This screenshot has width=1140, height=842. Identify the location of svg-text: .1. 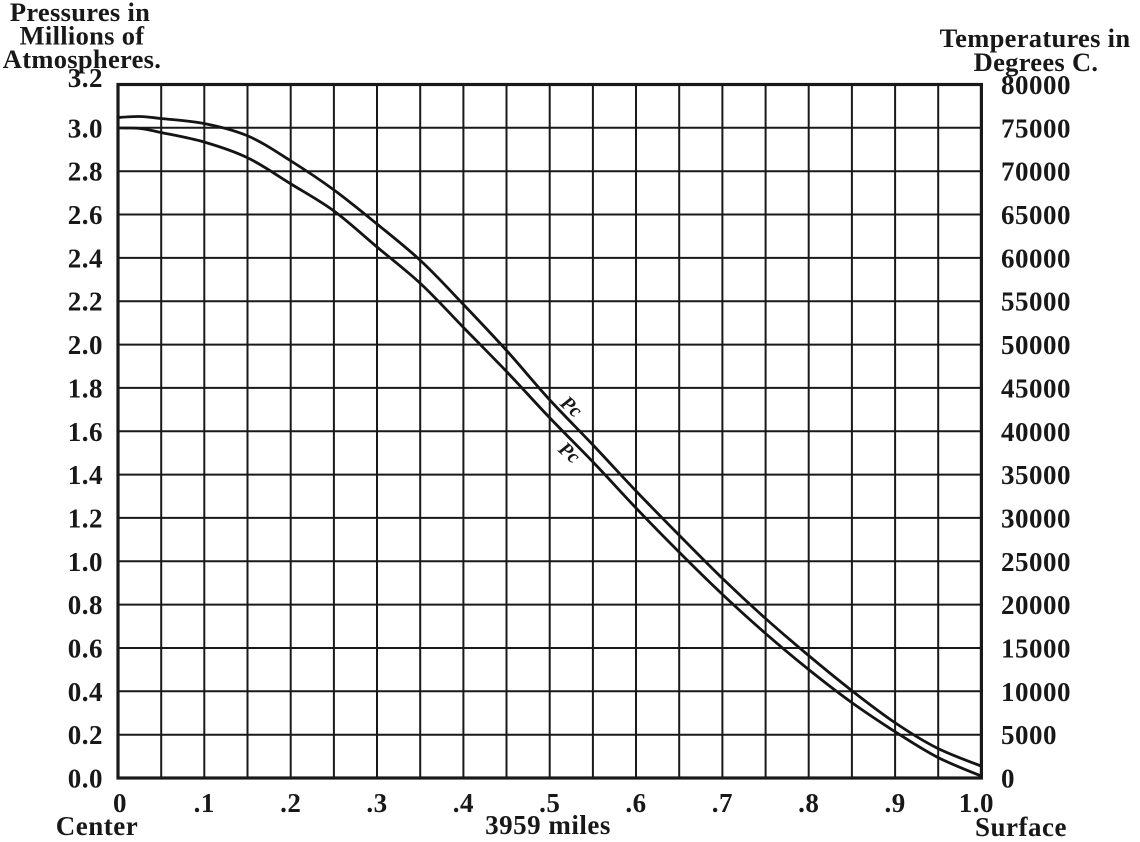
(204, 803).